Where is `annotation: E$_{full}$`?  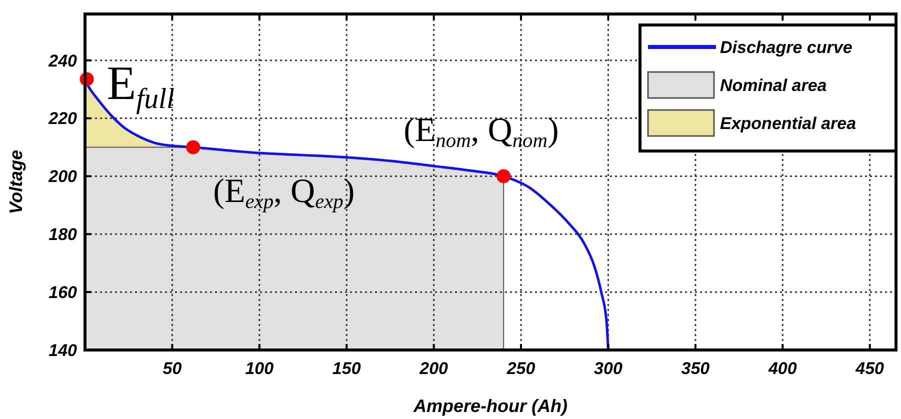 annotation: E$_{full}$ is located at coordinates (140, 86).